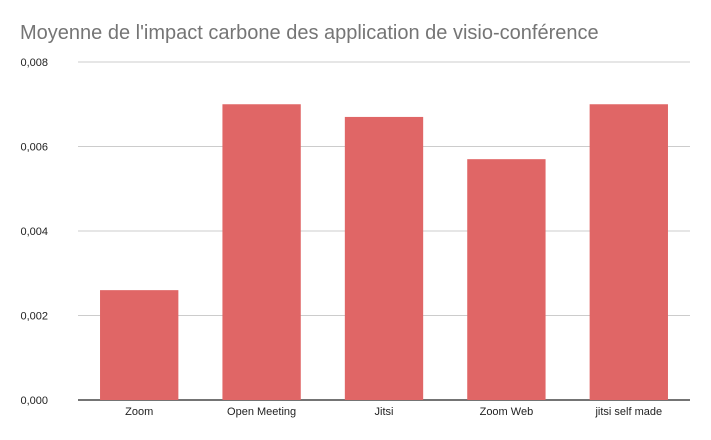 Image resolution: width=711 pixels, height=440 pixels. I want to click on y-tick-label: 0,002, so click(34, 317).